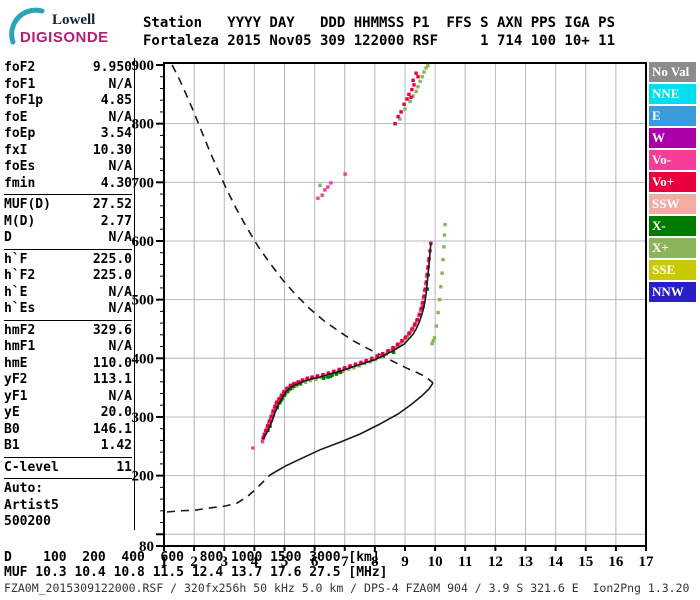 This screenshot has height=600, width=700. Describe the element at coordinates (495, 562) in the screenshot. I see `x-tick-label: 12` at that location.